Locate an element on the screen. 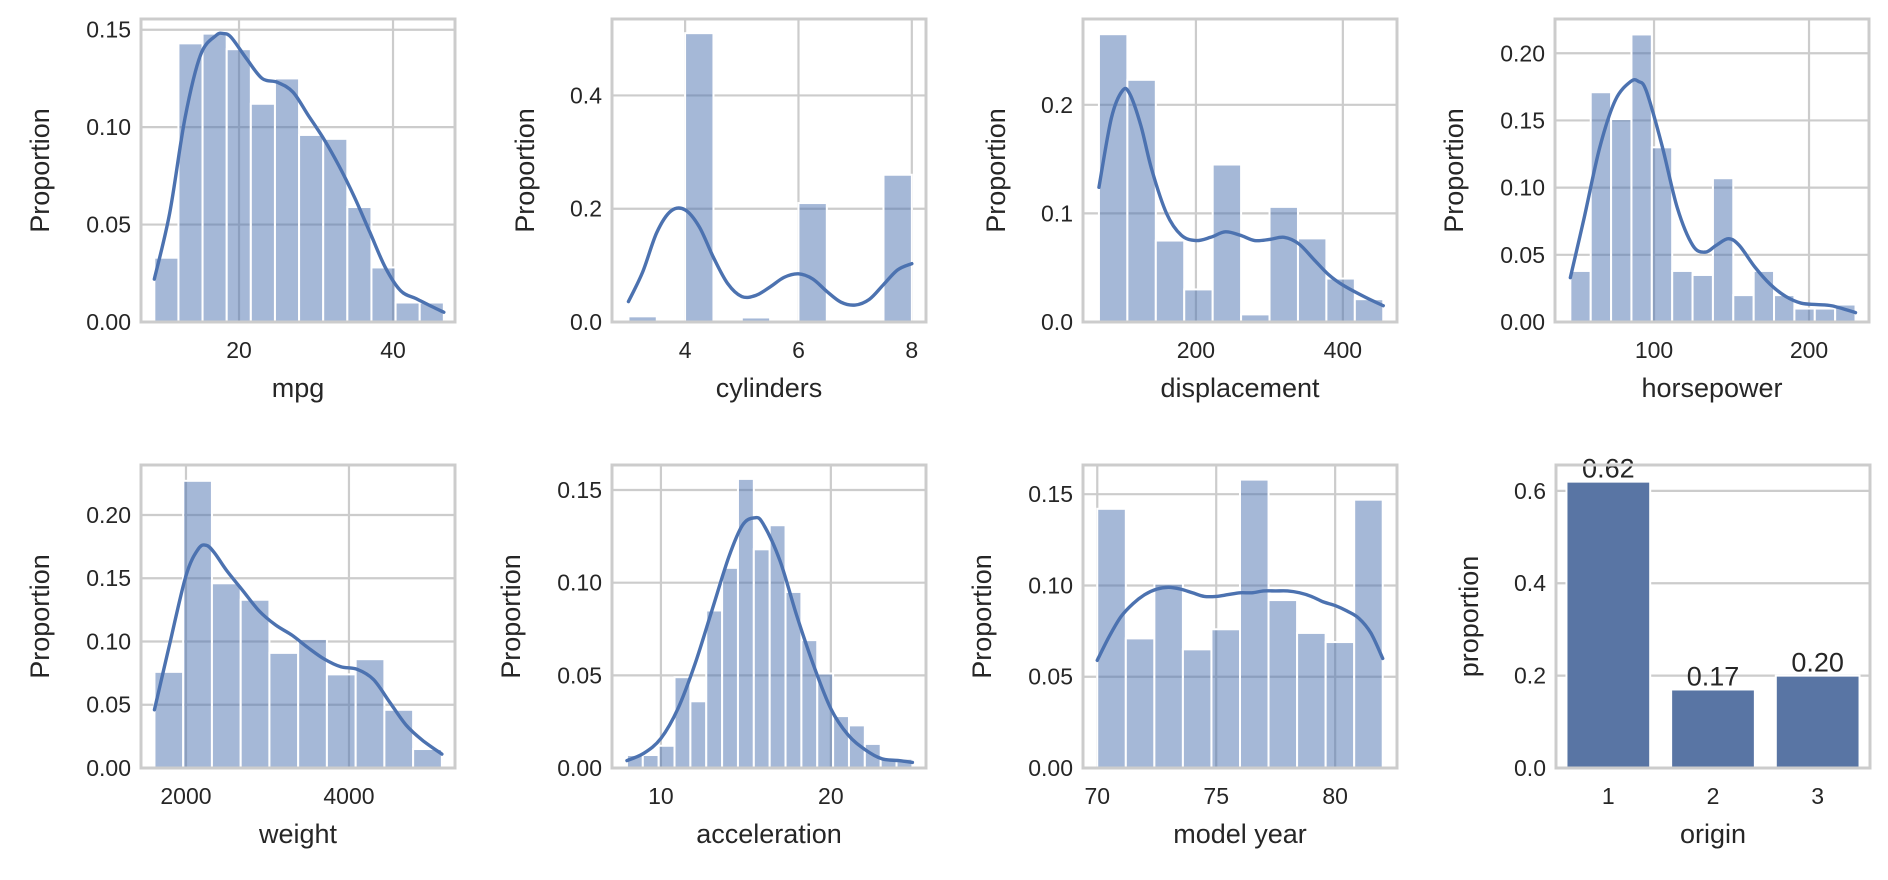  x-tick-label: 3 is located at coordinates (1817, 796).